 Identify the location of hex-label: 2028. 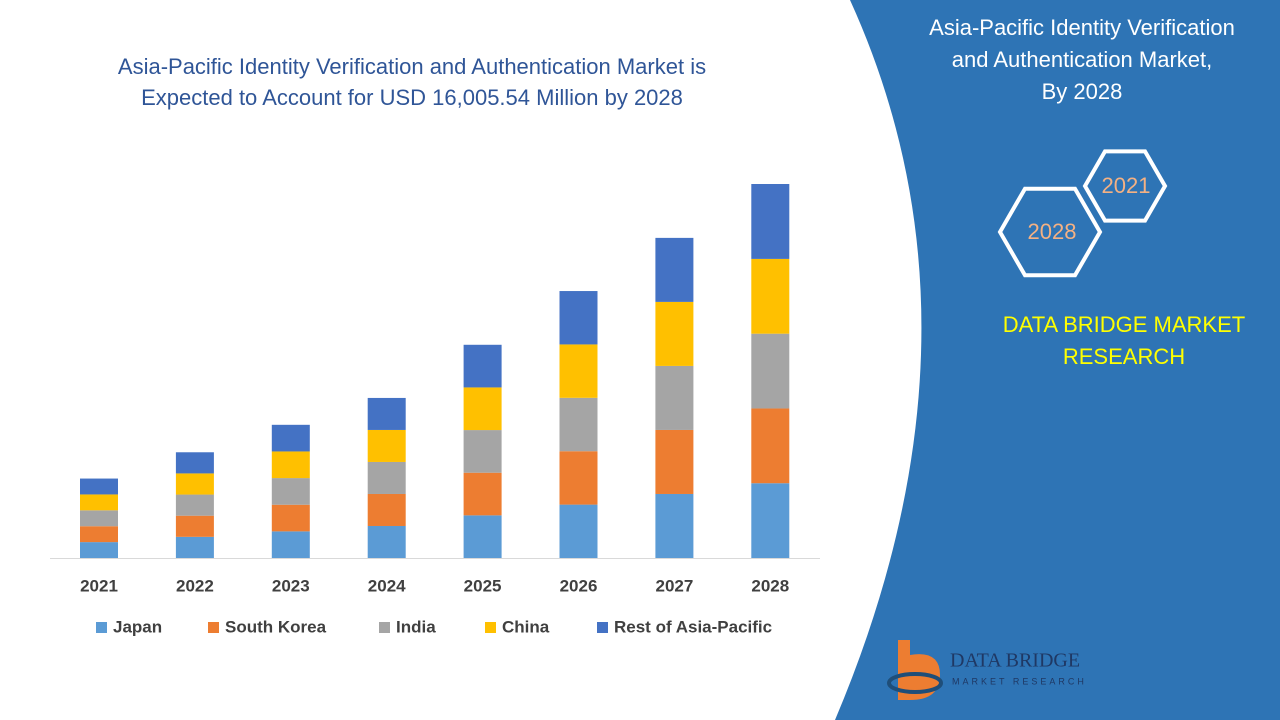
(1052, 231).